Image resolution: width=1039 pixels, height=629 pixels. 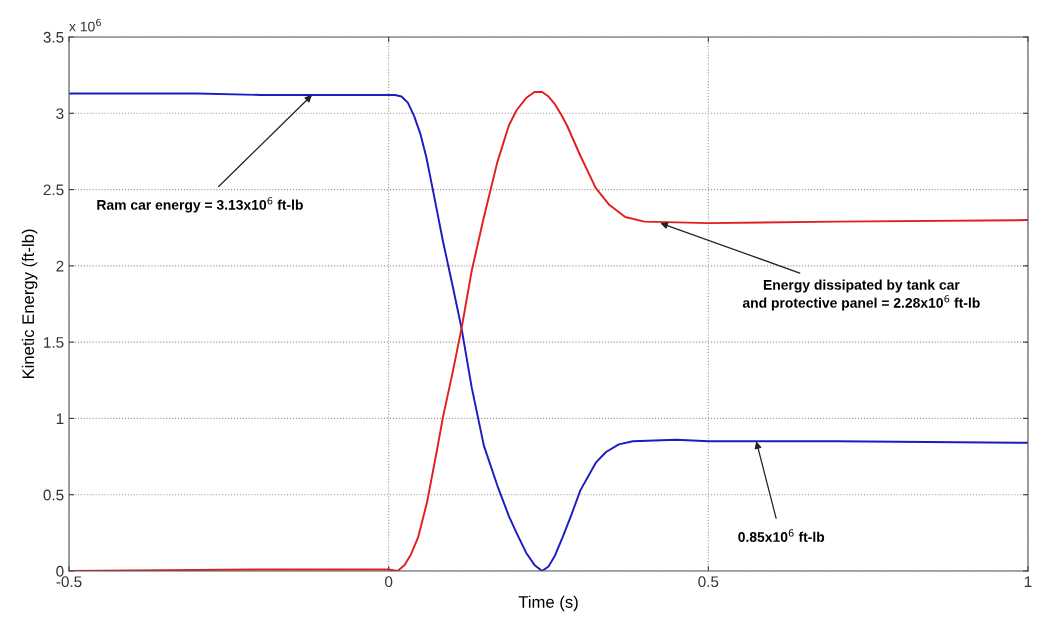 What do you see at coordinates (54, 342) in the screenshot?
I see `y-tick-label: 1.5` at bounding box center [54, 342].